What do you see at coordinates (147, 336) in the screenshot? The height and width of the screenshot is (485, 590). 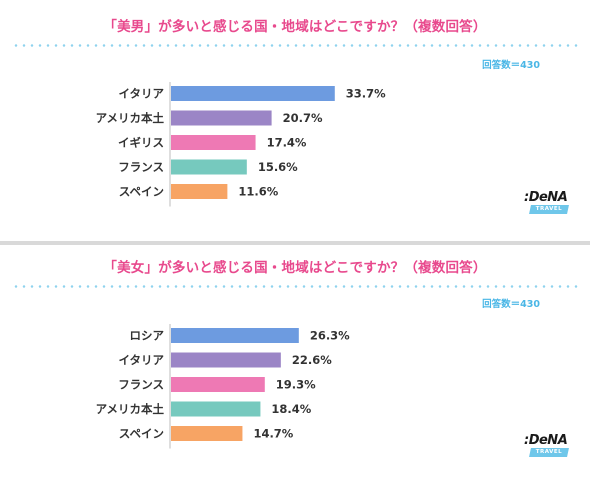 I see `category-label: ロシア` at bounding box center [147, 336].